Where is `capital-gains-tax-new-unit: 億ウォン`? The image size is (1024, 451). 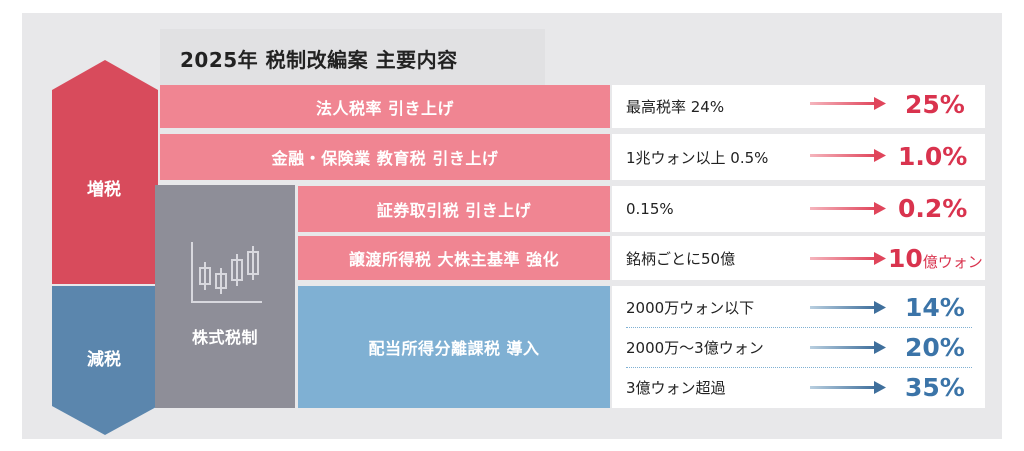
capital-gains-tax-new-unit: 億ウォン is located at coordinates (952, 262).